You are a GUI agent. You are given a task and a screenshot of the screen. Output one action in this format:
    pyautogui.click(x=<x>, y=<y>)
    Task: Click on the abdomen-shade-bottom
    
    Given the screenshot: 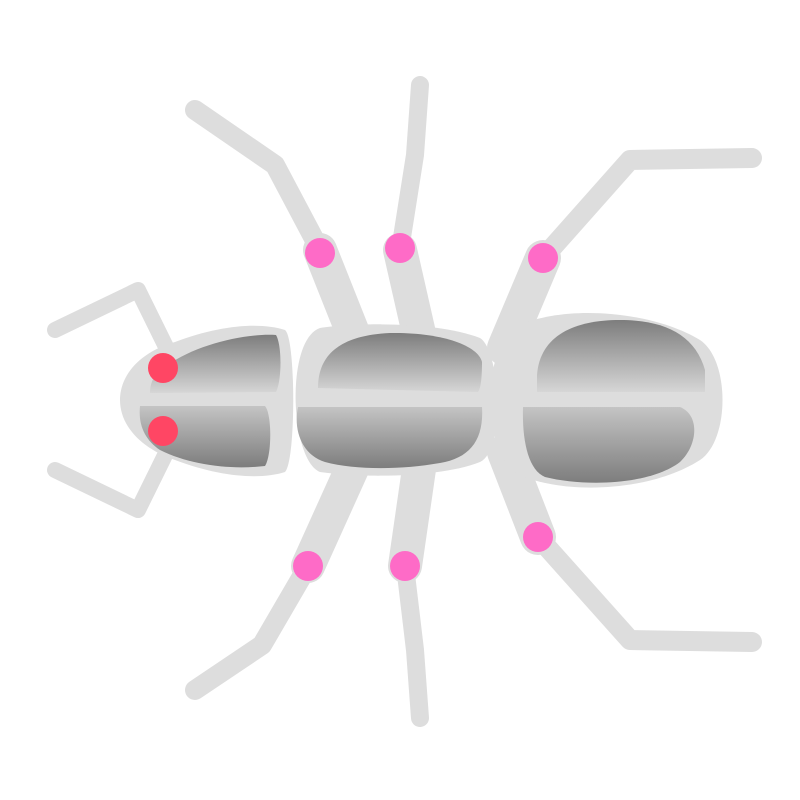 What is the action you would take?
    pyautogui.click(x=608, y=445)
    